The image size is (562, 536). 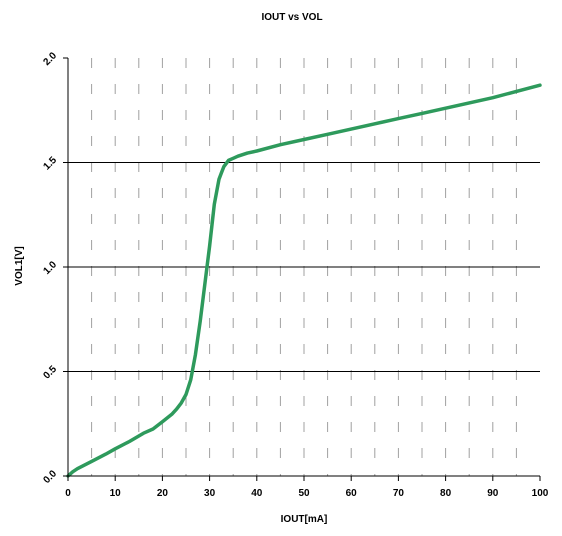 What do you see at coordinates (493, 493) in the screenshot?
I see `x-tick-label-90: 90` at bounding box center [493, 493].